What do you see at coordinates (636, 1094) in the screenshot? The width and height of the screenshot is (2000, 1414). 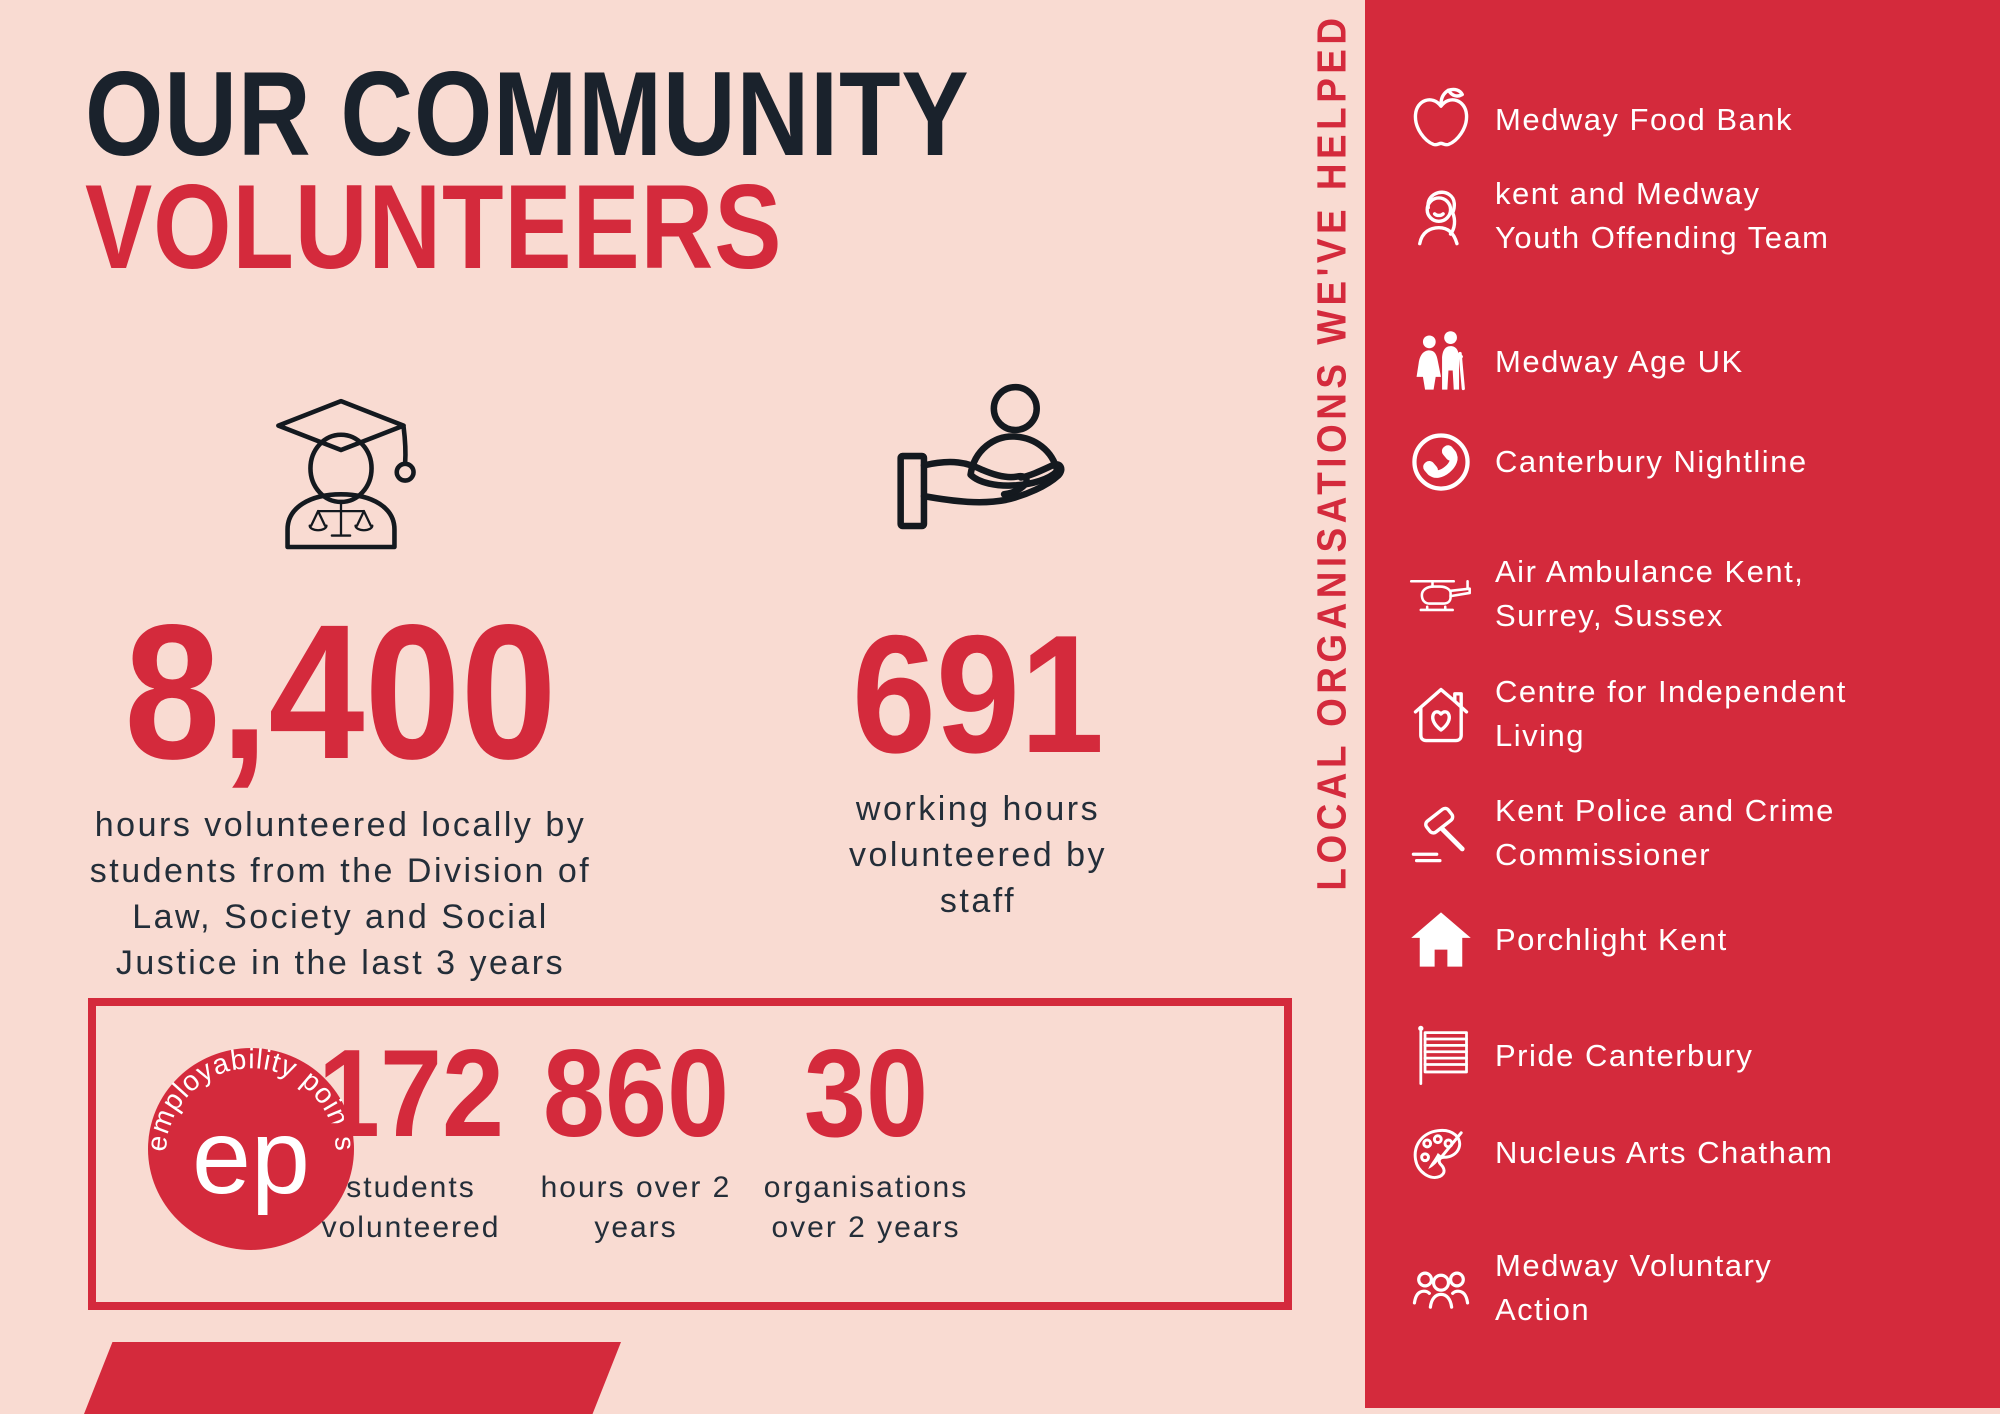 I see `ep-stat-value: 860` at bounding box center [636, 1094].